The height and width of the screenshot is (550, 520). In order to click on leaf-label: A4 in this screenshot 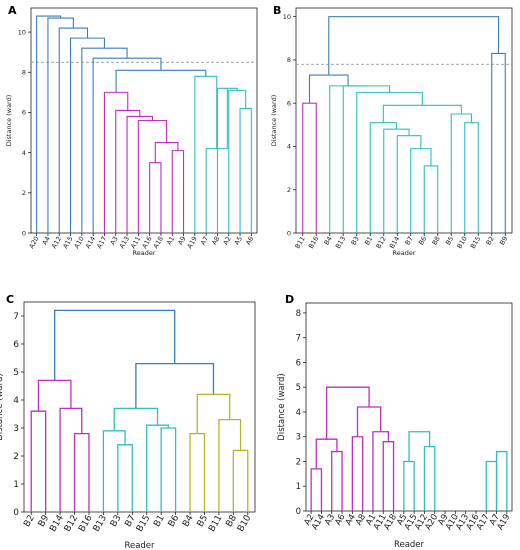, I will do `click(46, 240)`.